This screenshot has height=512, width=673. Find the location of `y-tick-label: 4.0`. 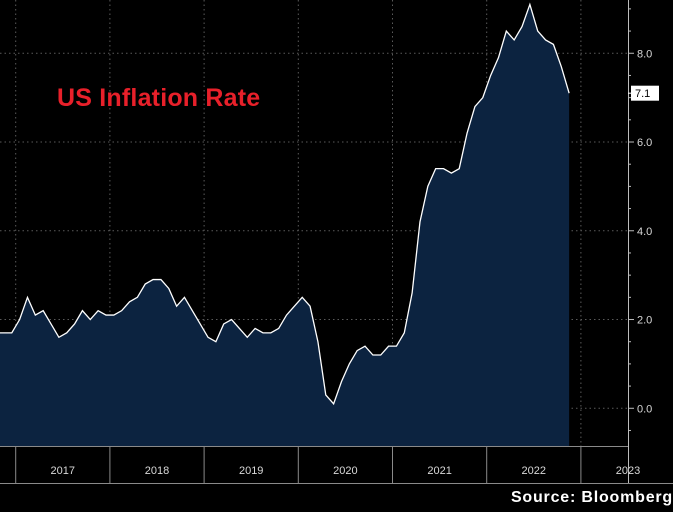

y-tick-label: 4.0 is located at coordinates (644, 232).